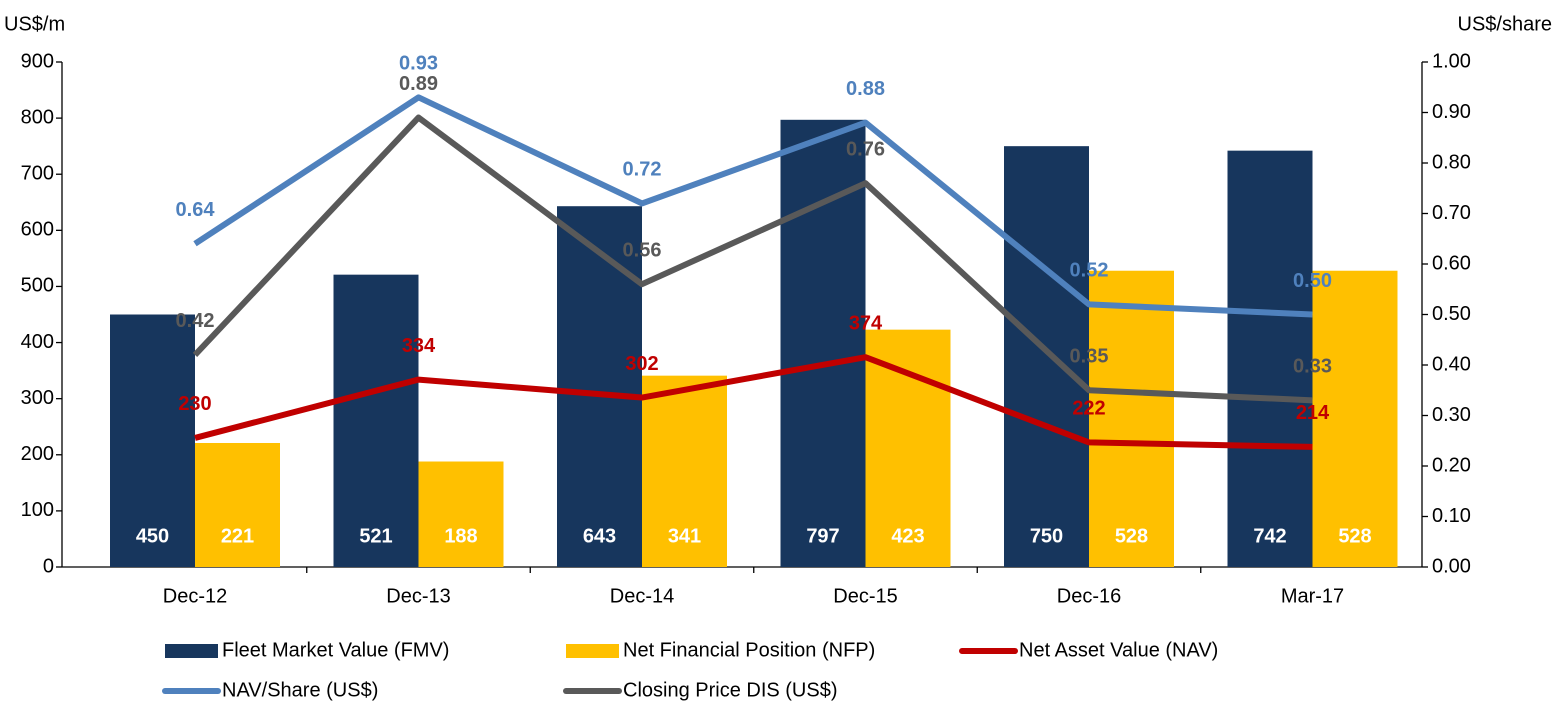 This screenshot has height=707, width=1556. Describe the element at coordinates (37, 117) in the screenshot. I see `y-tick-label: 800` at that location.